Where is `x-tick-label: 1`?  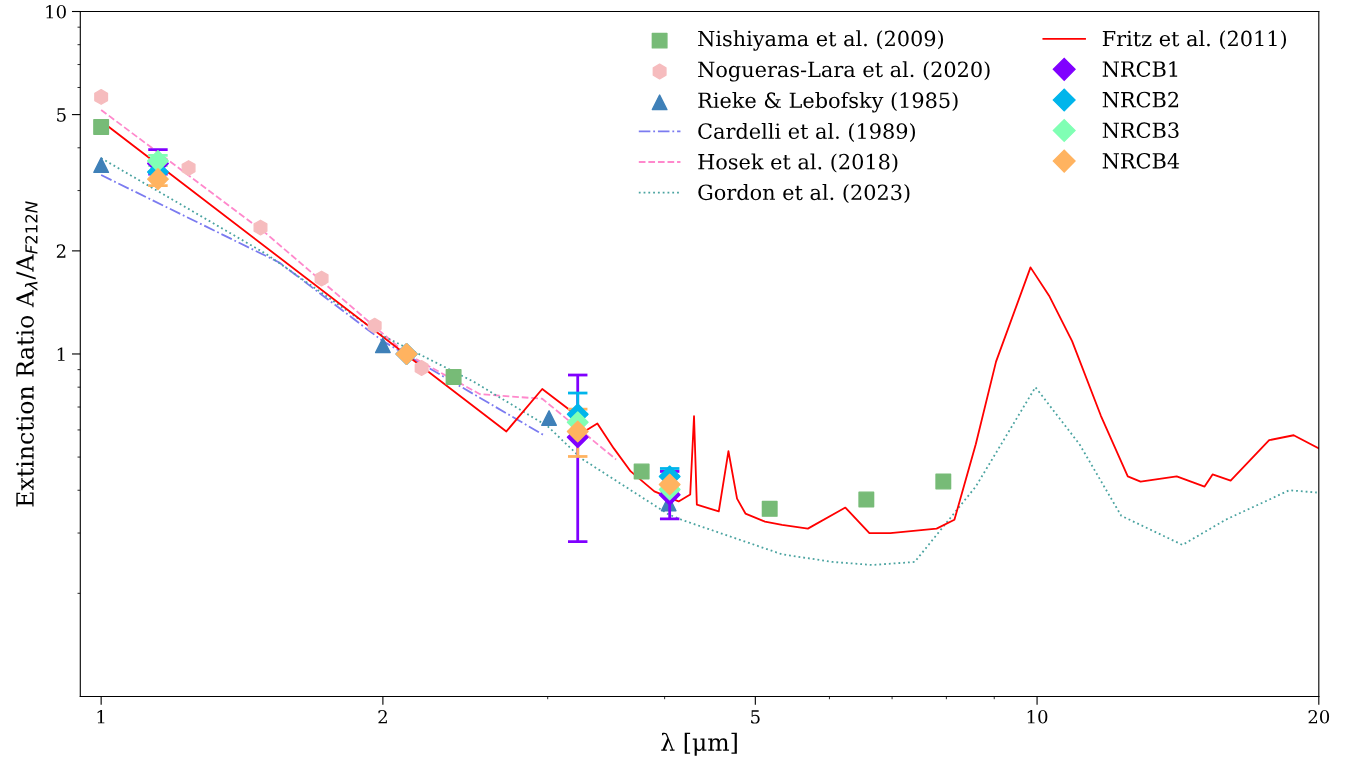
x-tick-label: 1 is located at coordinates (101, 716).